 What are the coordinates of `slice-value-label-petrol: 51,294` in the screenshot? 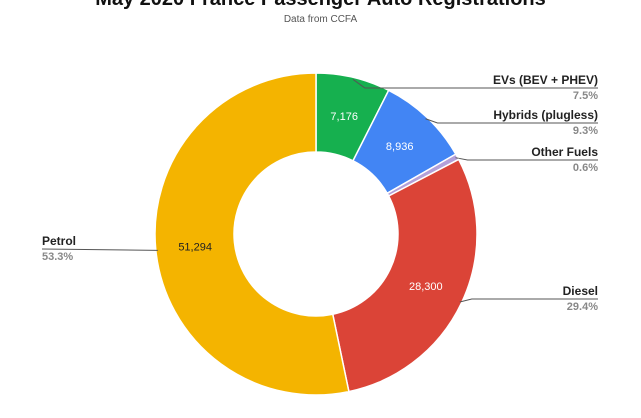 It's located at (195, 247).